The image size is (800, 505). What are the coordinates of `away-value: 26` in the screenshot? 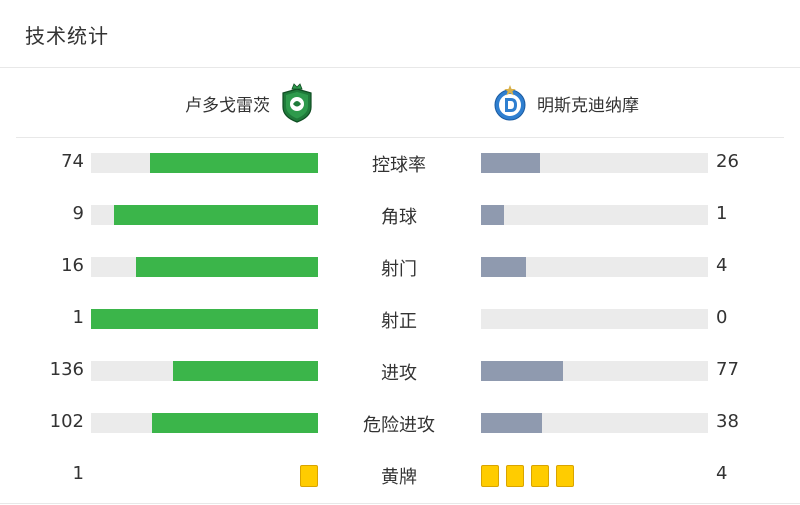 It's located at (727, 161).